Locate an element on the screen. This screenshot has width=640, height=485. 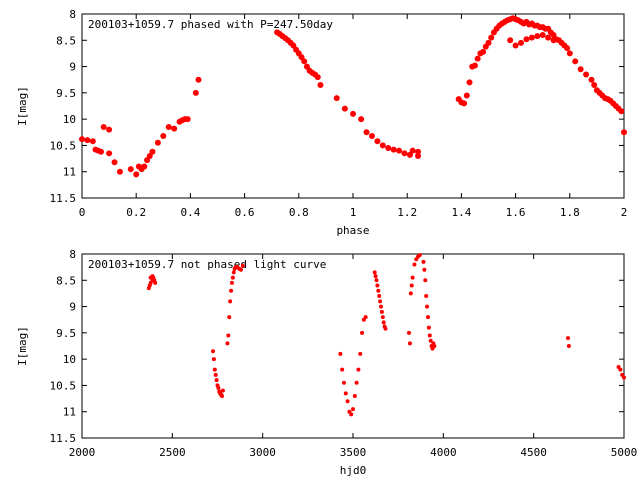
y-tick-label: 10.5 is located at coordinates (63, 385).